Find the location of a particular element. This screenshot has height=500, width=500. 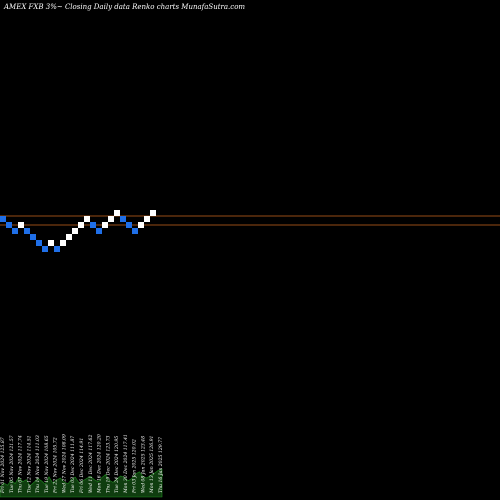

date-label-1: Tue 05 Nov 2024 121.57 is located at coordinates (12, 464).